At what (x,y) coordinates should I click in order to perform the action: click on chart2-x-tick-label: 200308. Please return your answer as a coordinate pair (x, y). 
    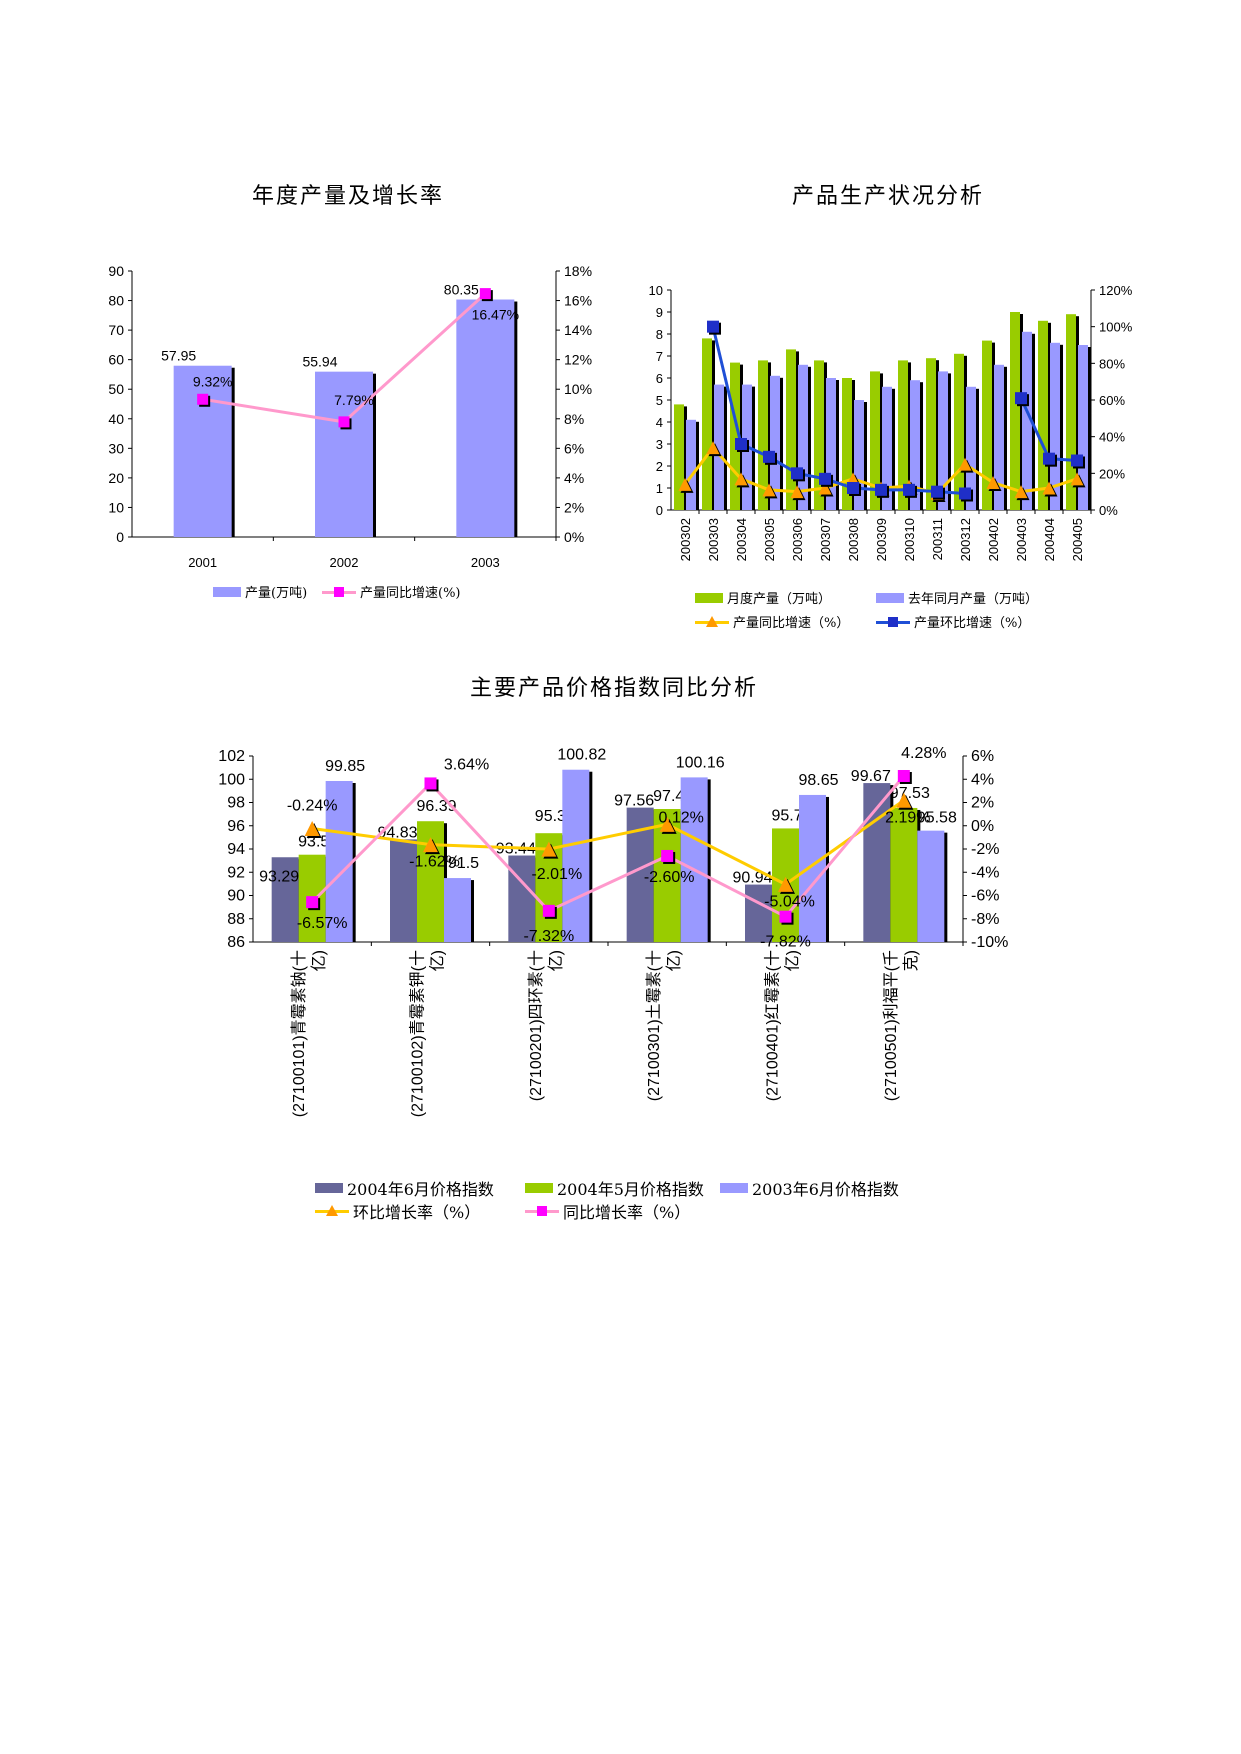
    Looking at the image, I should click on (853, 539).